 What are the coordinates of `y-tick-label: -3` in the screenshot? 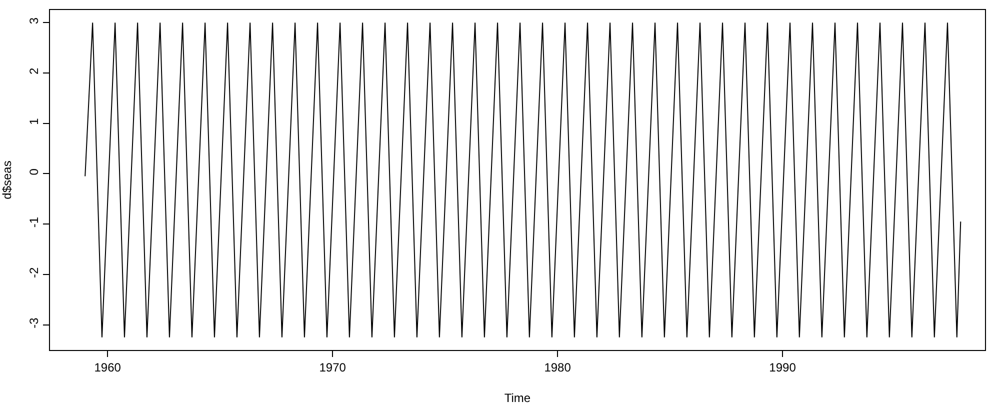 It's located at (34, 322).